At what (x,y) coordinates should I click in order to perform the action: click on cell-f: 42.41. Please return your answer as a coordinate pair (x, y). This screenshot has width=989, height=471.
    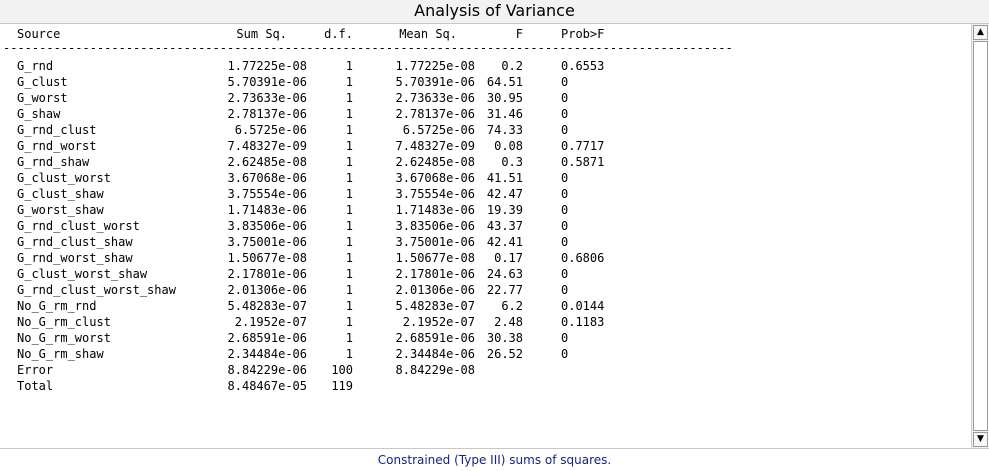
    Looking at the image, I should click on (504, 242).